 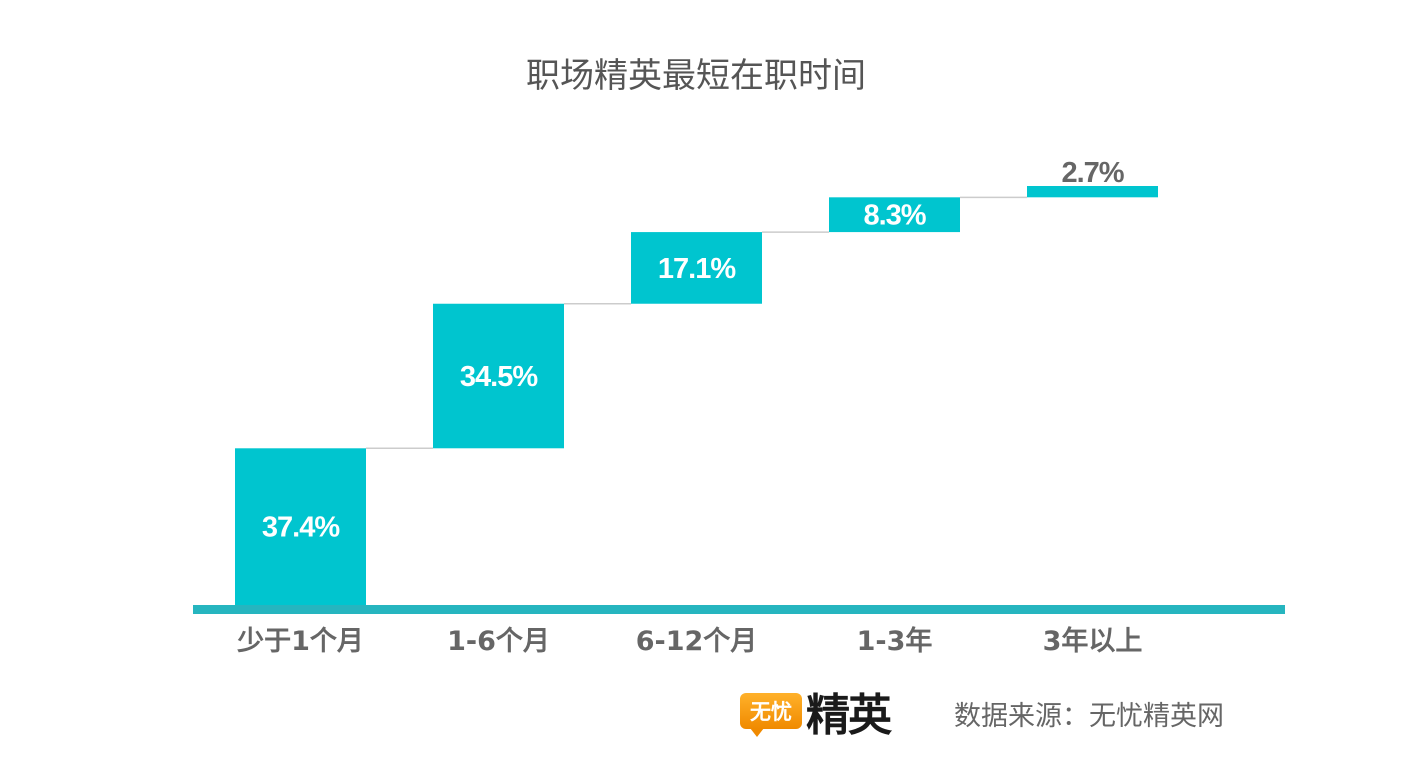 What do you see at coordinates (1093, 641) in the screenshot?
I see `tick-label: 3年以上` at bounding box center [1093, 641].